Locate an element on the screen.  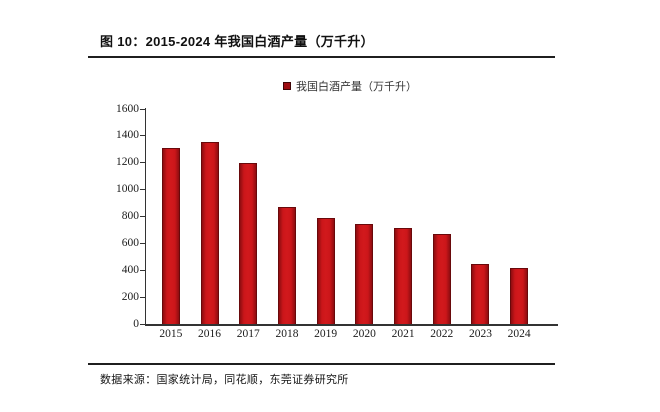
chart-legend: 我国白酒产量（万千升） is located at coordinates (350, 86).